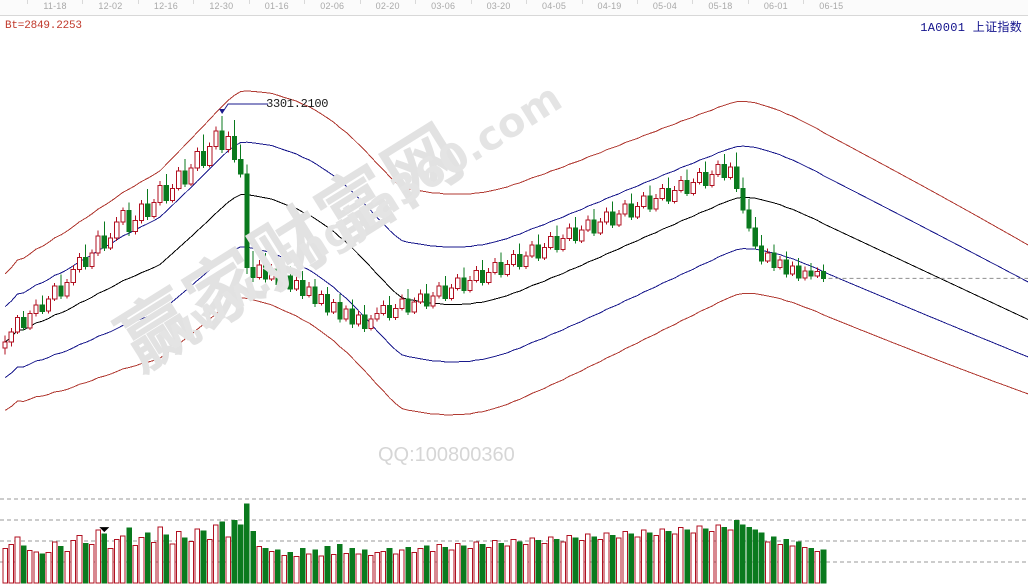  Describe the element at coordinates (245, 108) in the screenshot. I see `annotation-leader-line` at that location.